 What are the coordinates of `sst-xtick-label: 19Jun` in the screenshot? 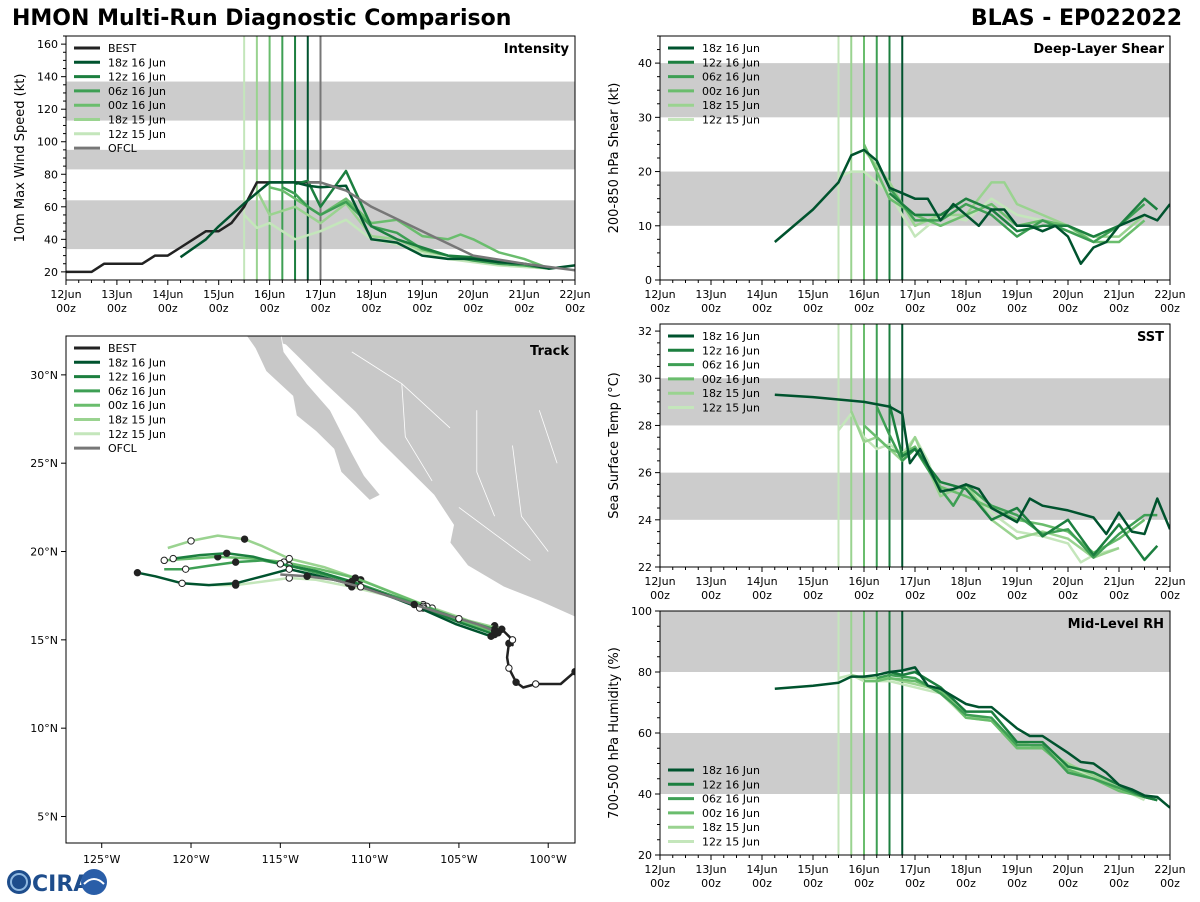 It's located at (1016, 581).